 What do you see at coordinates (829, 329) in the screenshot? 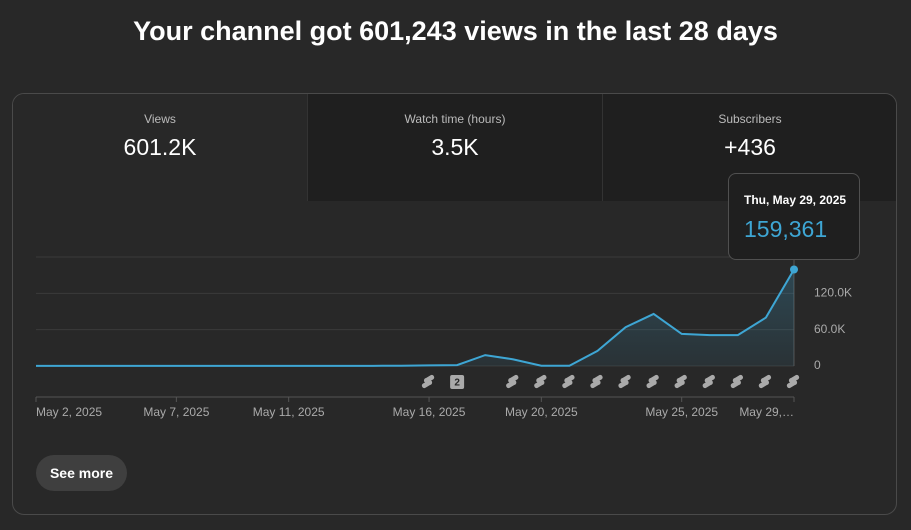
I see `y-tick-label: 60.0K` at bounding box center [829, 329].